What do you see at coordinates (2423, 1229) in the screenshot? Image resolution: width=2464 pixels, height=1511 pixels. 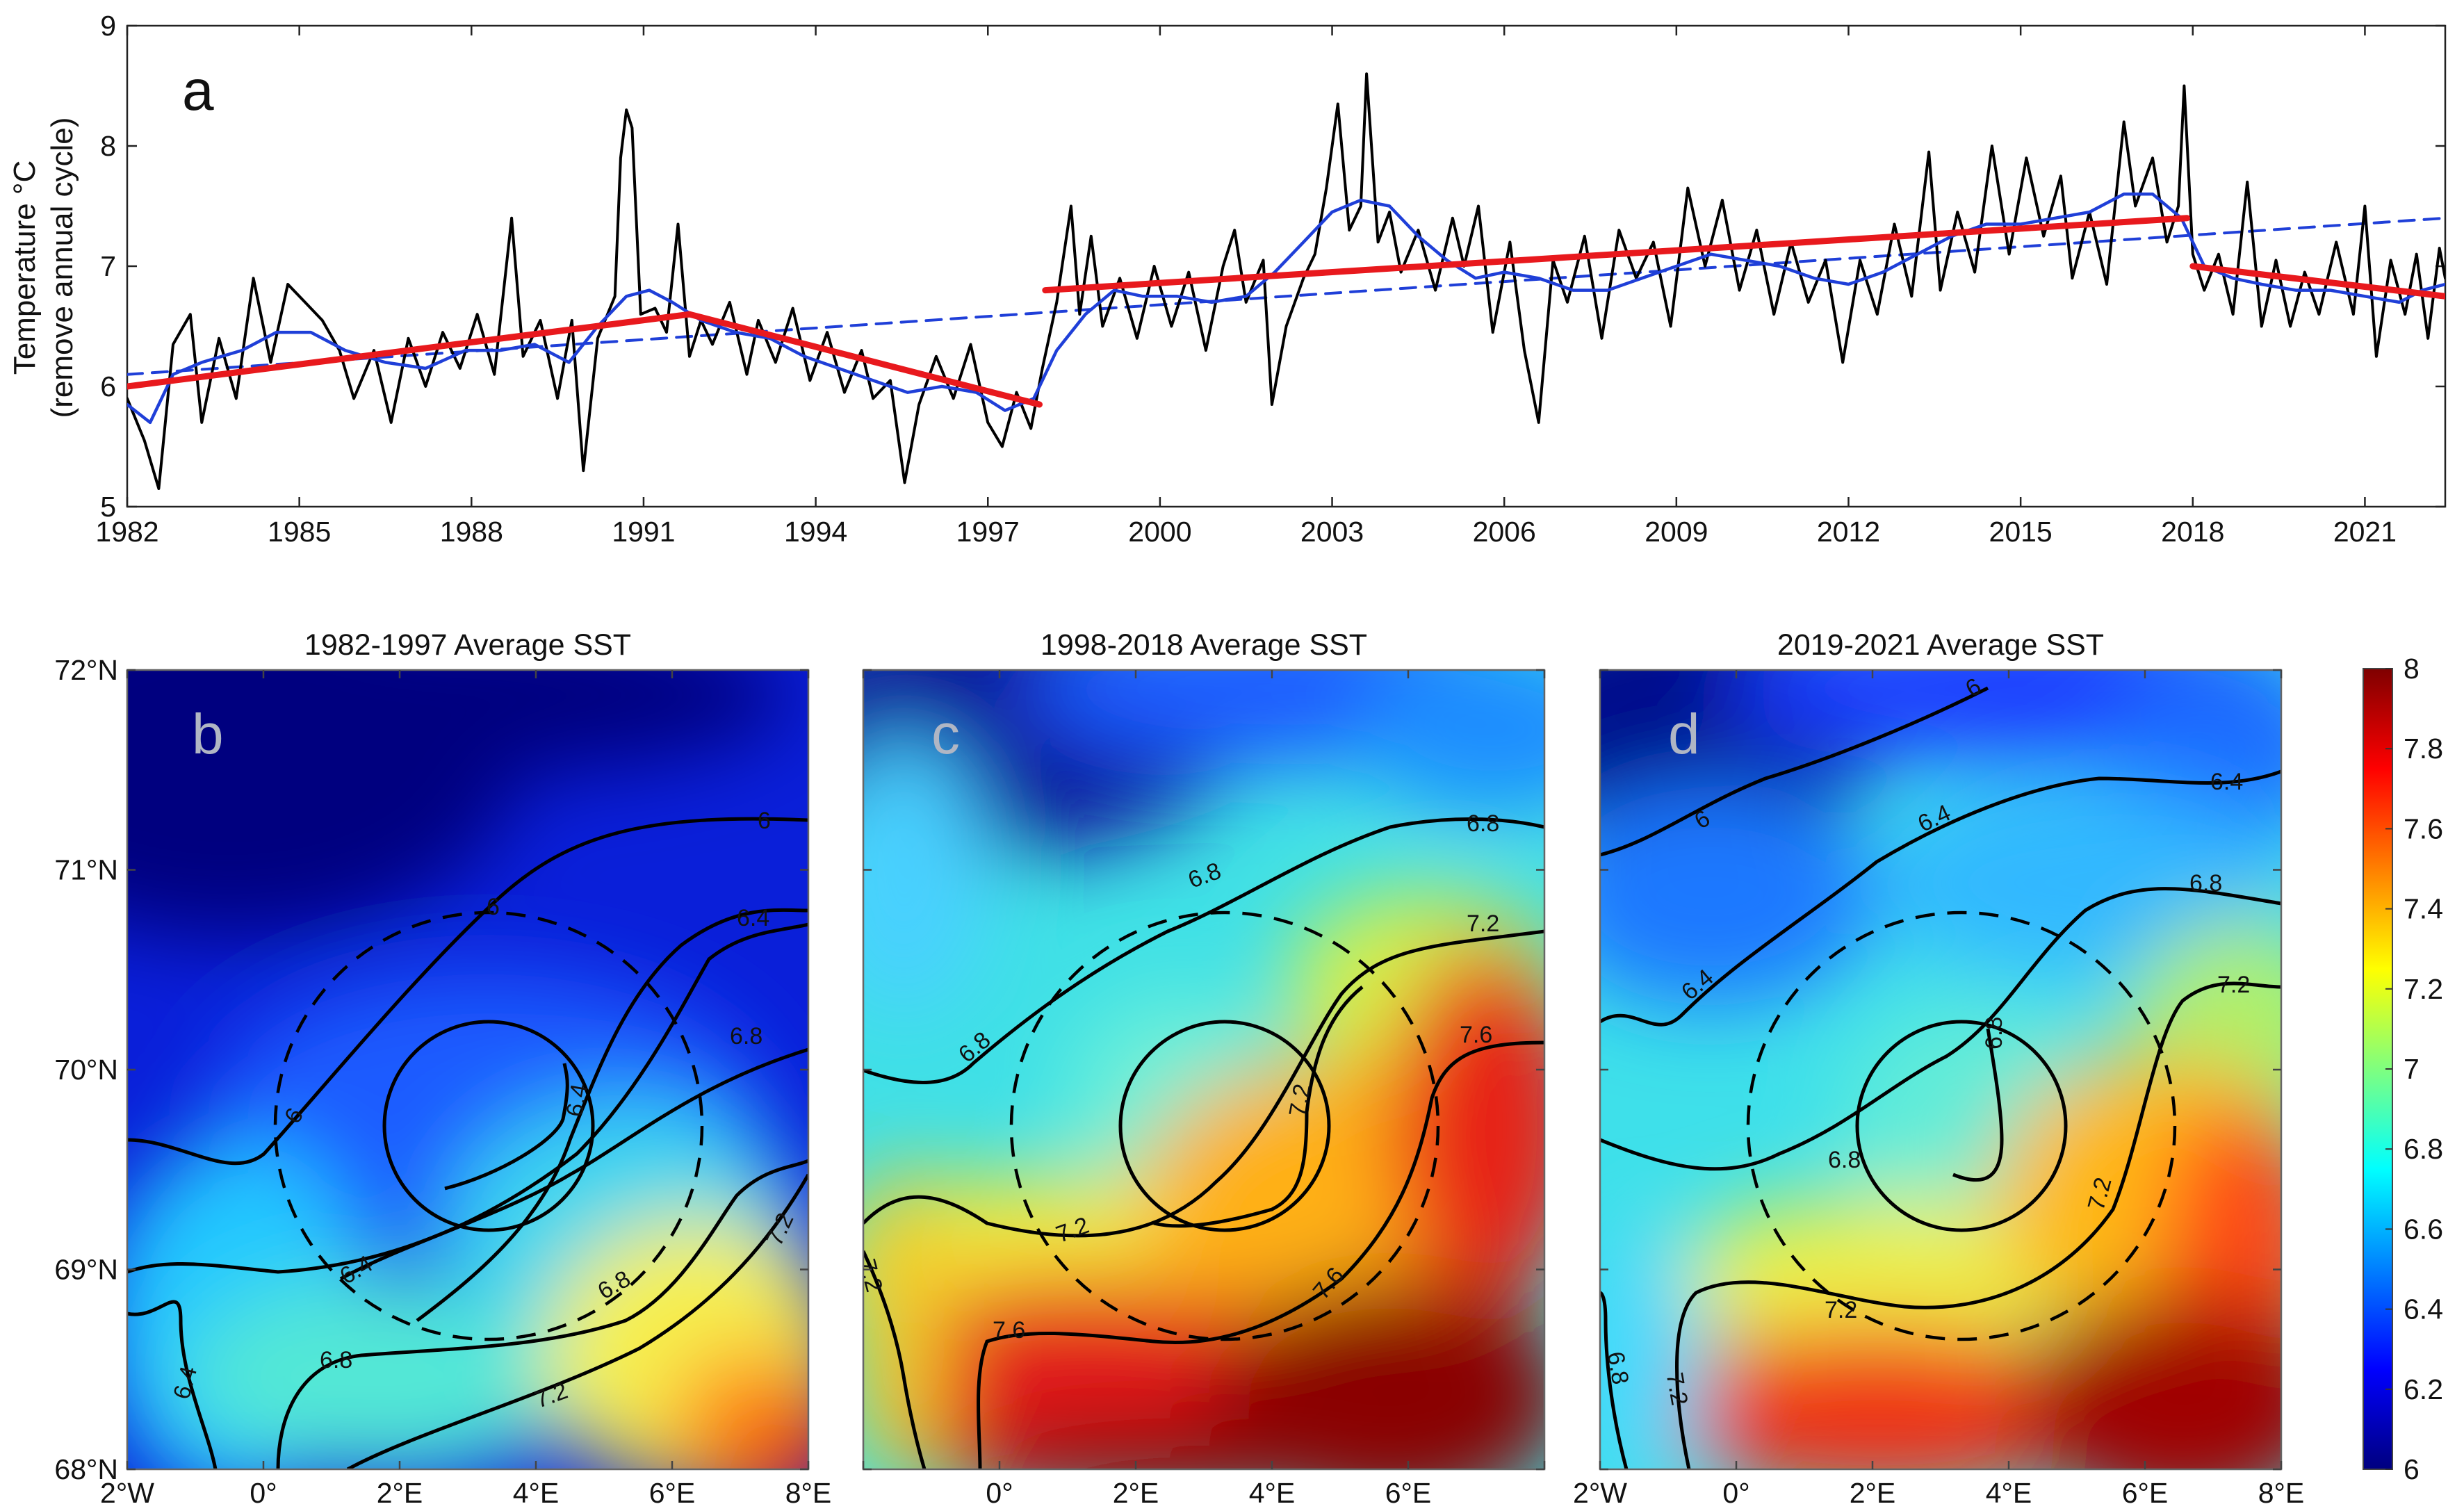 I see `colorbar-tick-label: 6.6` at bounding box center [2423, 1229].